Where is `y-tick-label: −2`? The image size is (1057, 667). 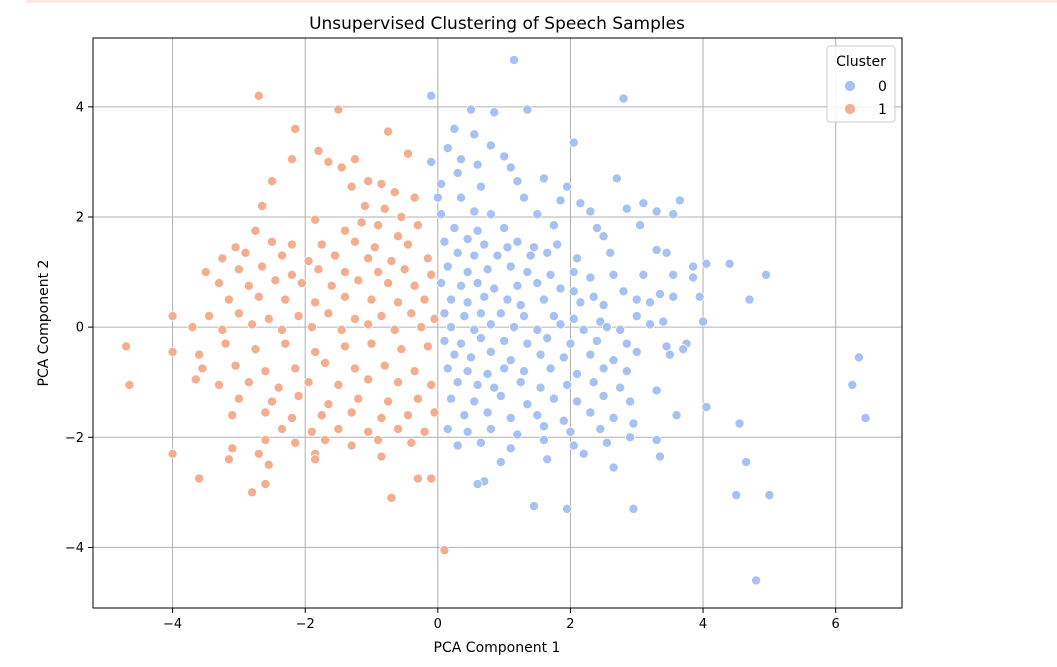
y-tick-label: −2 is located at coordinates (74, 438).